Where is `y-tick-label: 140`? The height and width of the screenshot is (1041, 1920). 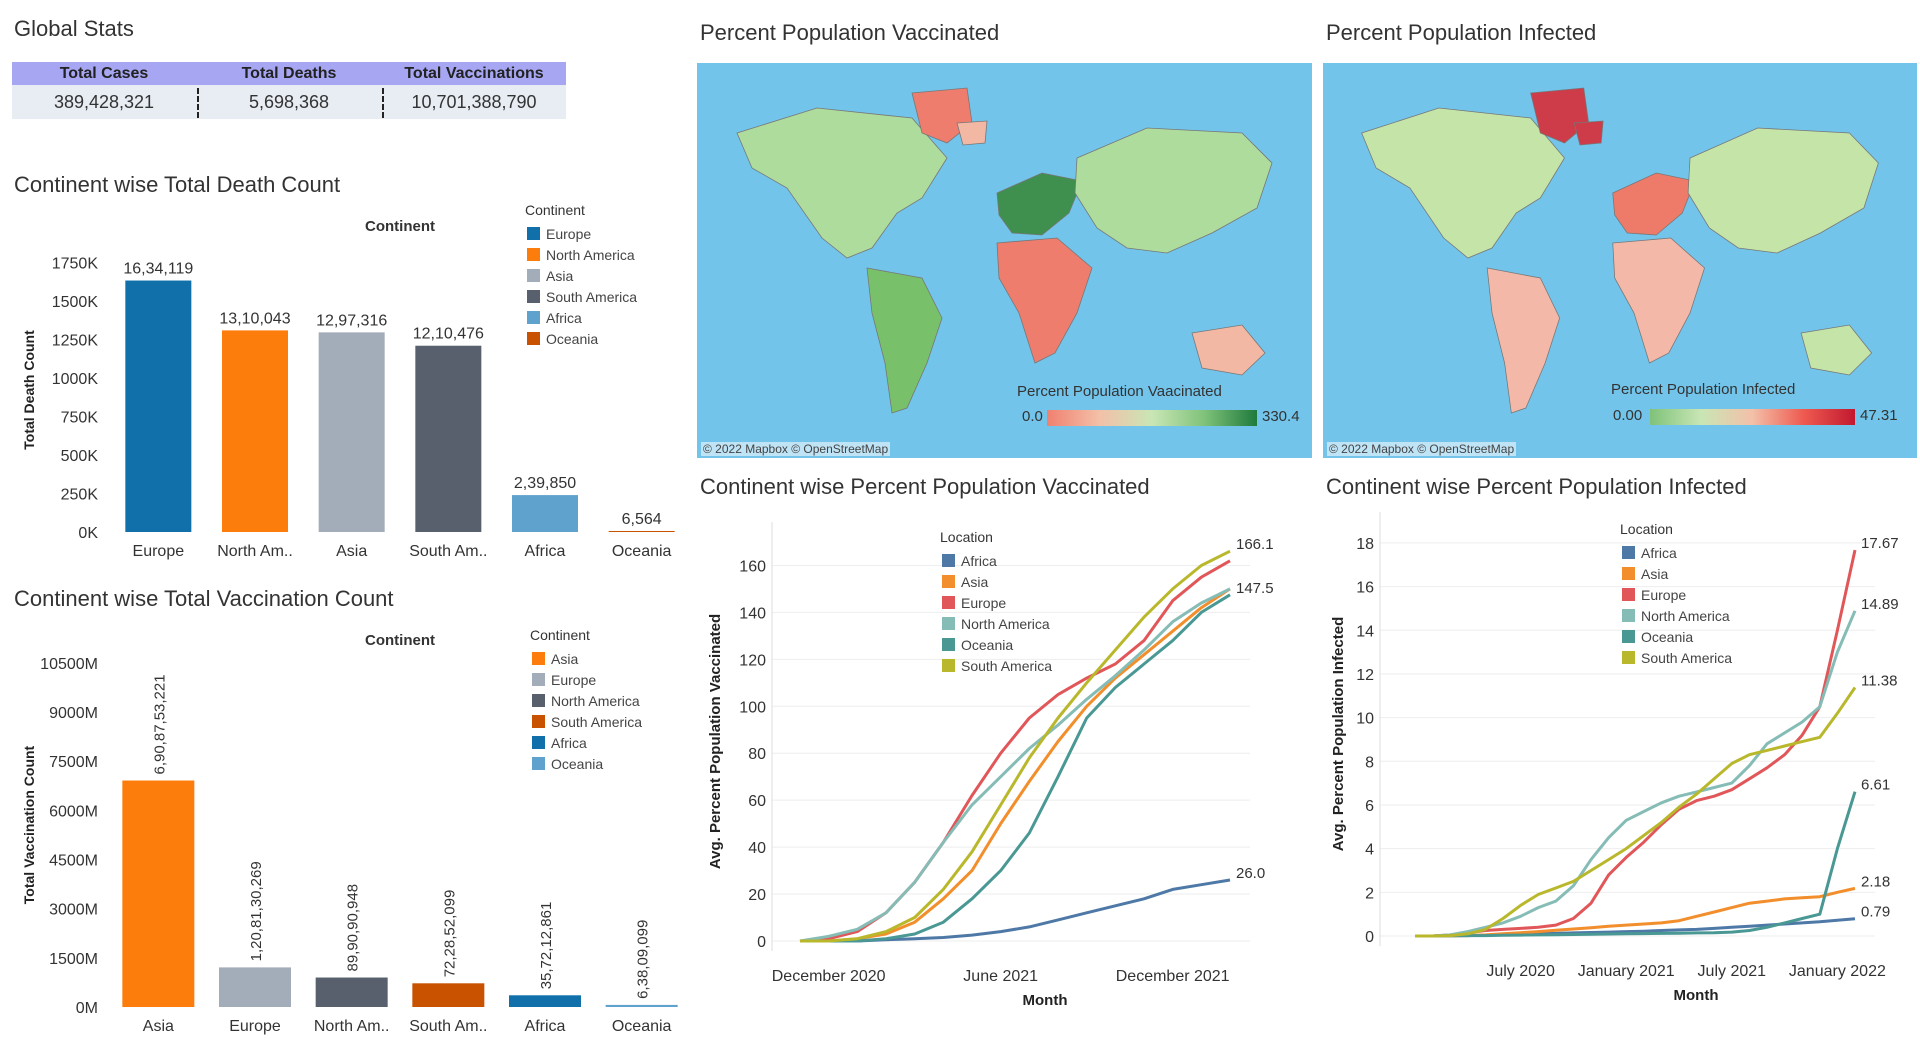
y-tick-label: 140 is located at coordinates (752, 613).